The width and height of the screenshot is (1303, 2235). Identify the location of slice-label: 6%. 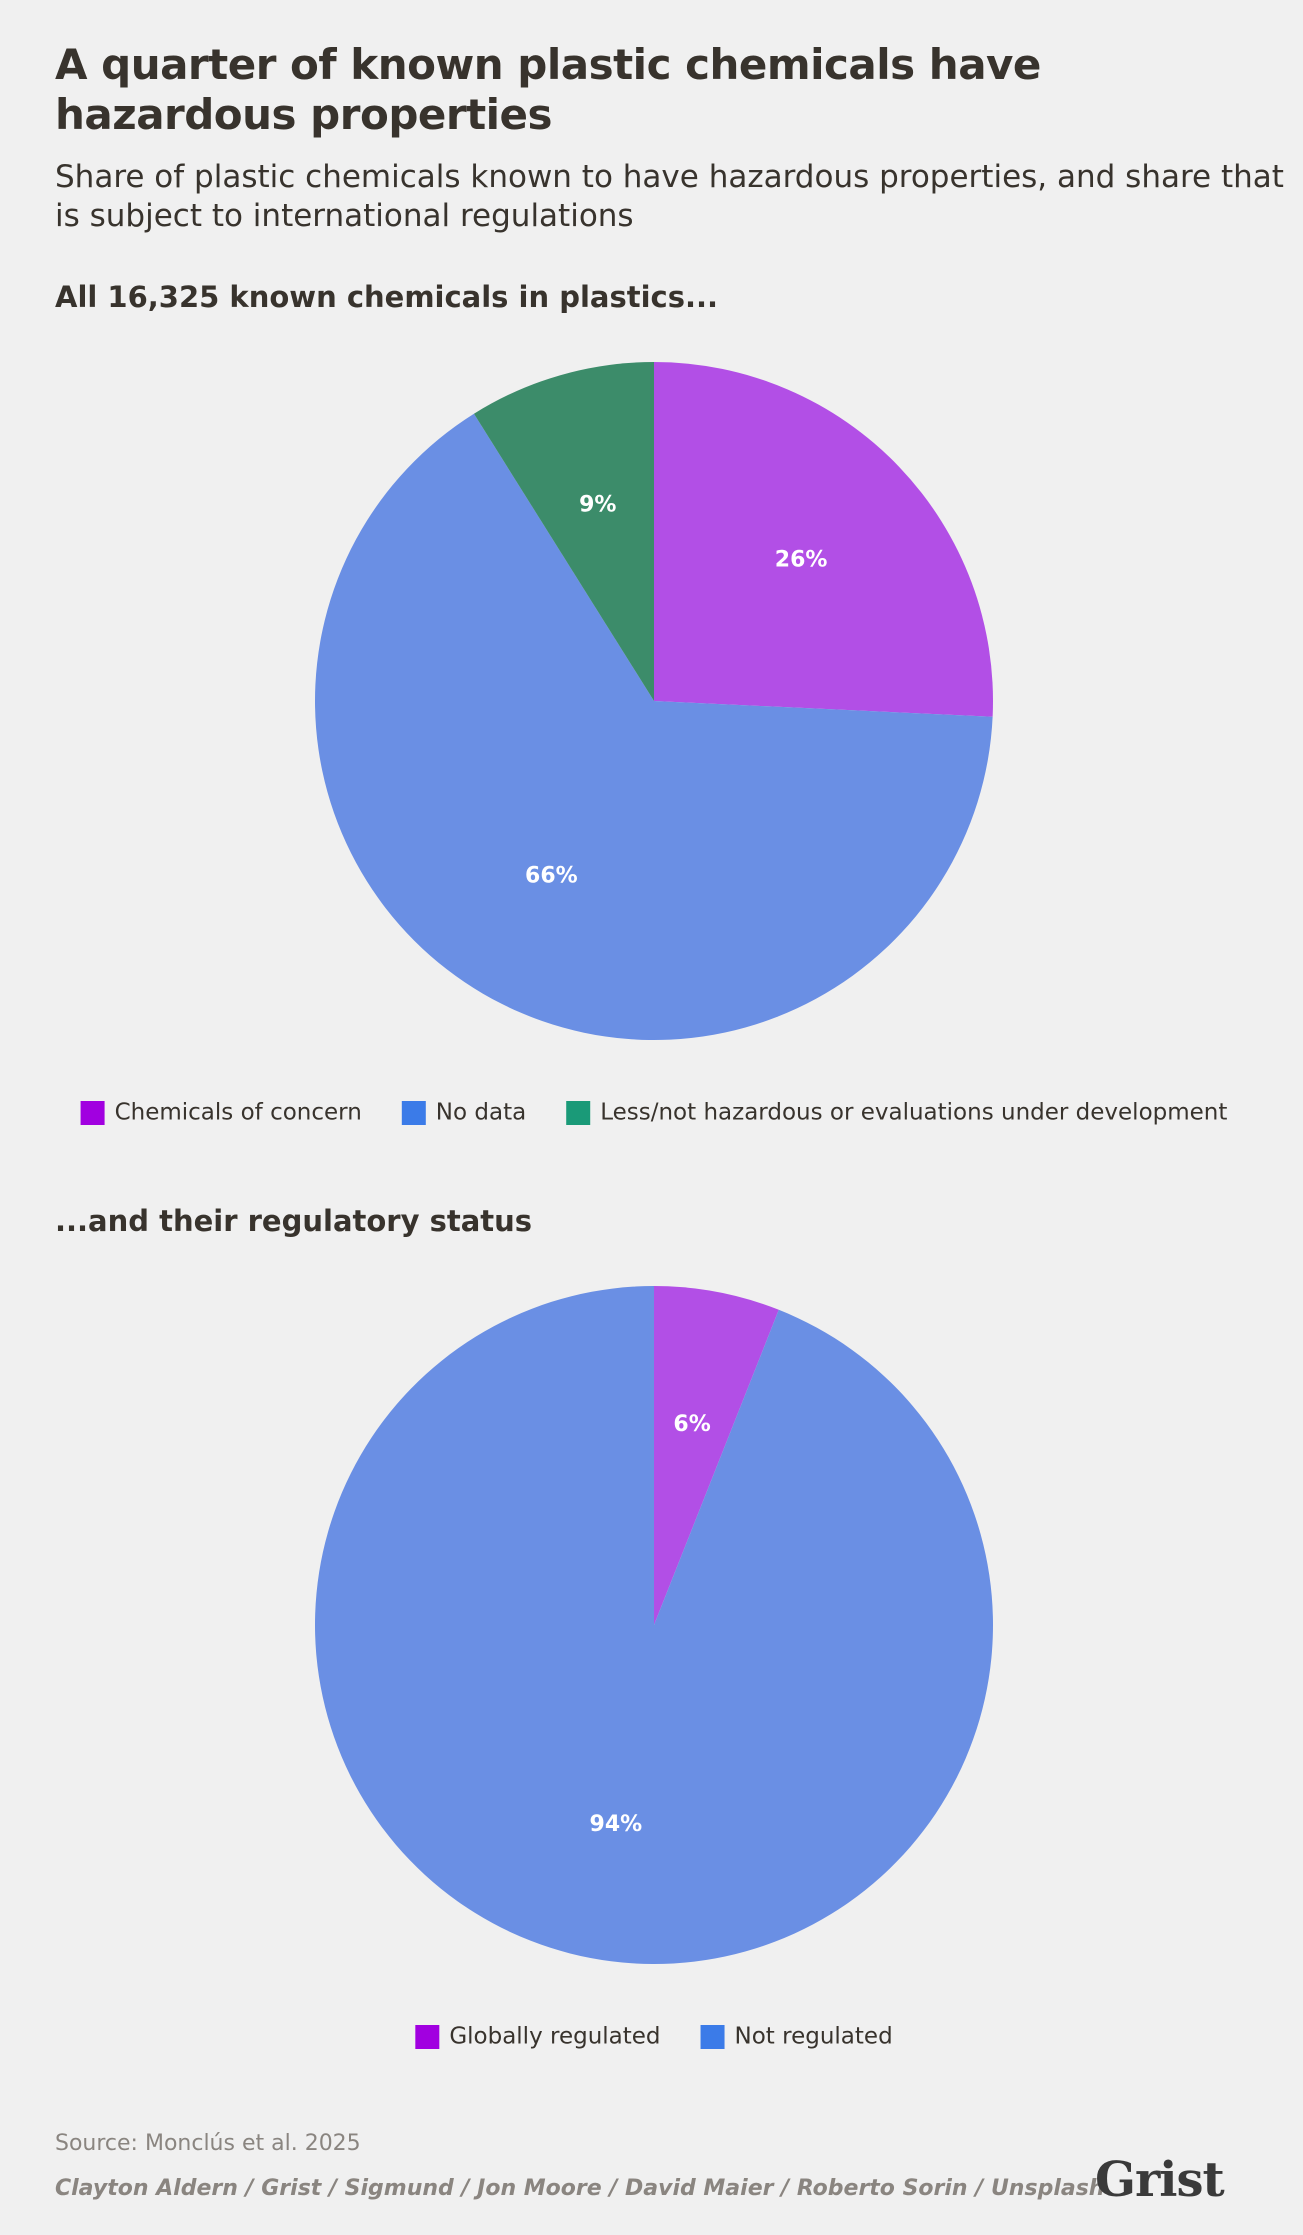
(691, 1424).